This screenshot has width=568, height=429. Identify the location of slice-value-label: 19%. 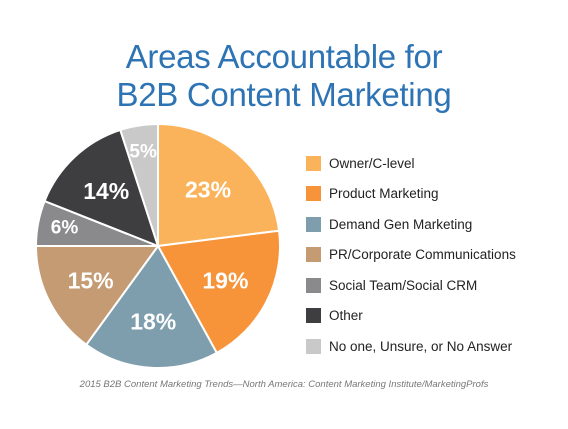
(225, 280).